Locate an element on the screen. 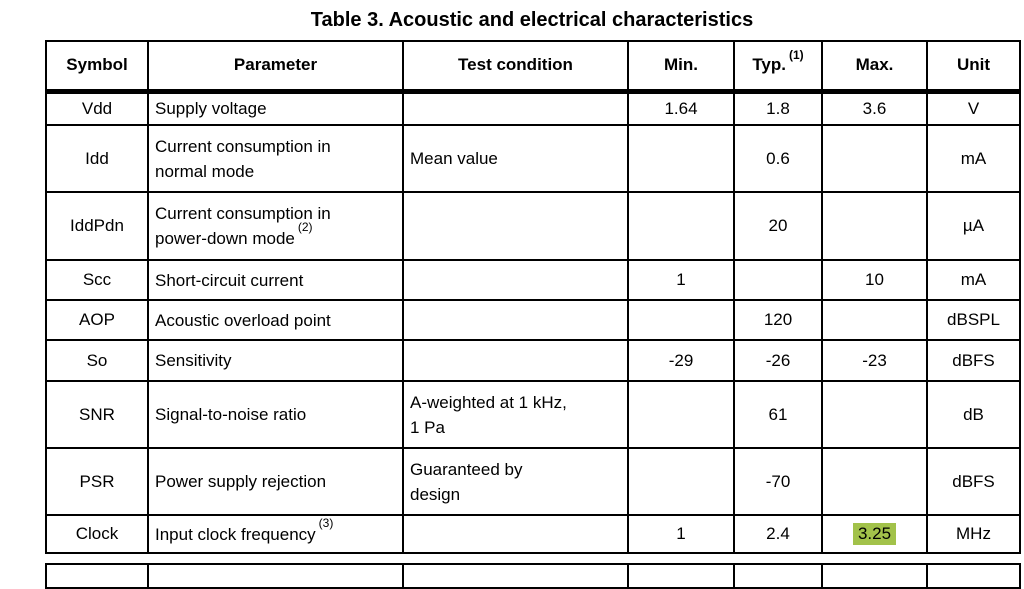 This screenshot has height=589, width=1024. header-max: Max. is located at coordinates (874, 67).